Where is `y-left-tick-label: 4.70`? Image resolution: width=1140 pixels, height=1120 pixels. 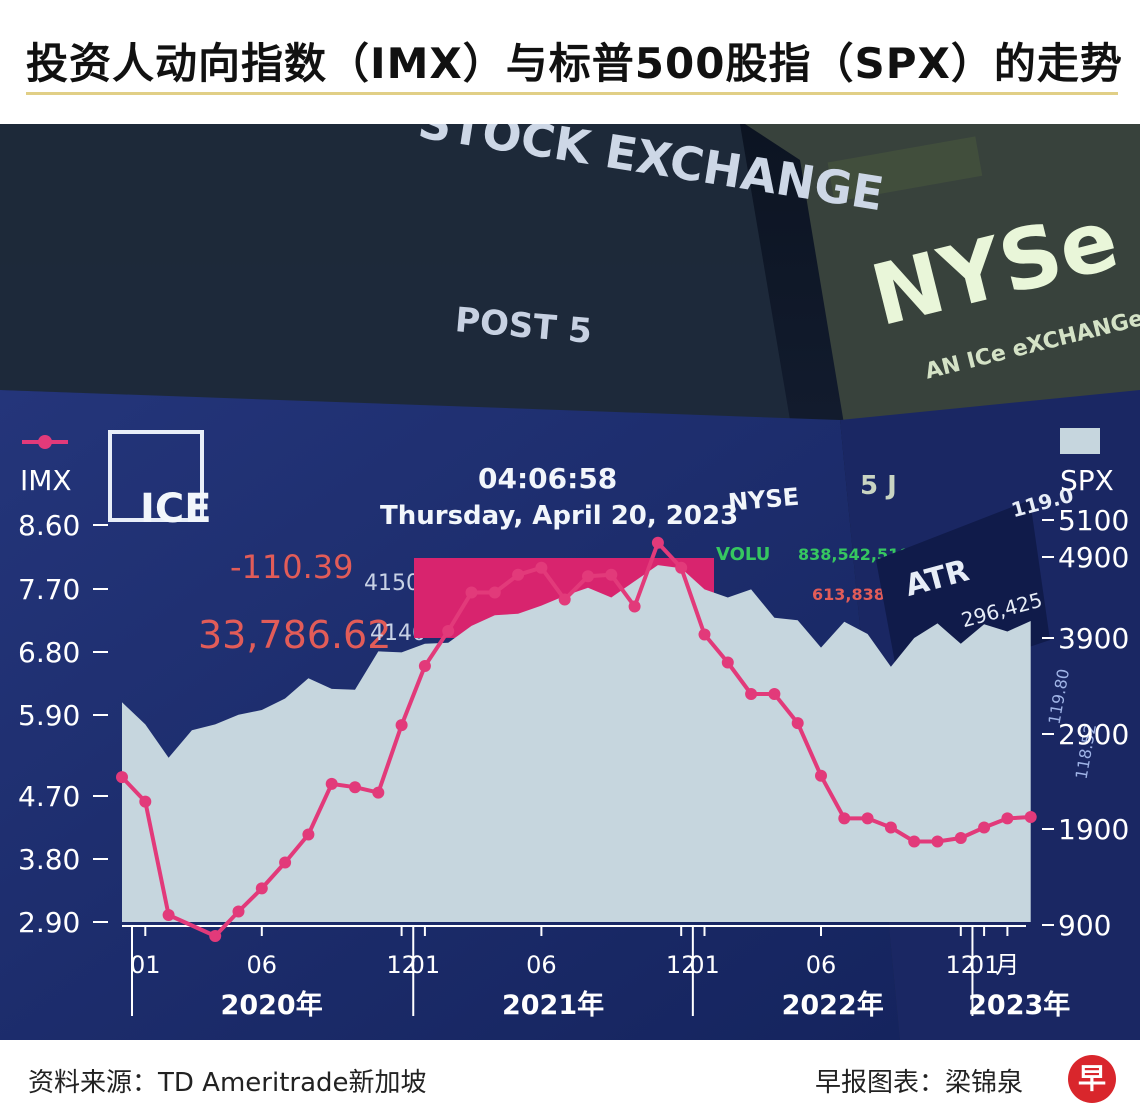
y-left-tick-label: 4.70 is located at coordinates (49, 796).